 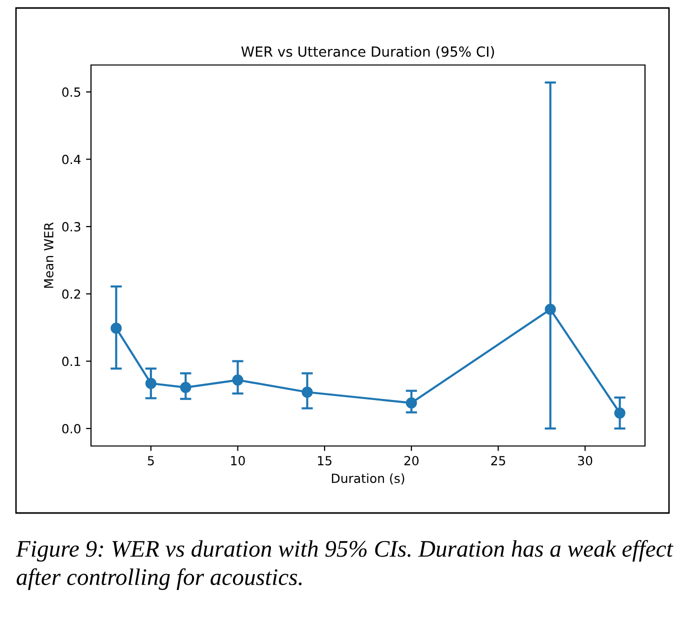 What do you see at coordinates (71, 361) in the screenshot?
I see `y-tick-label: 0.1` at bounding box center [71, 361].